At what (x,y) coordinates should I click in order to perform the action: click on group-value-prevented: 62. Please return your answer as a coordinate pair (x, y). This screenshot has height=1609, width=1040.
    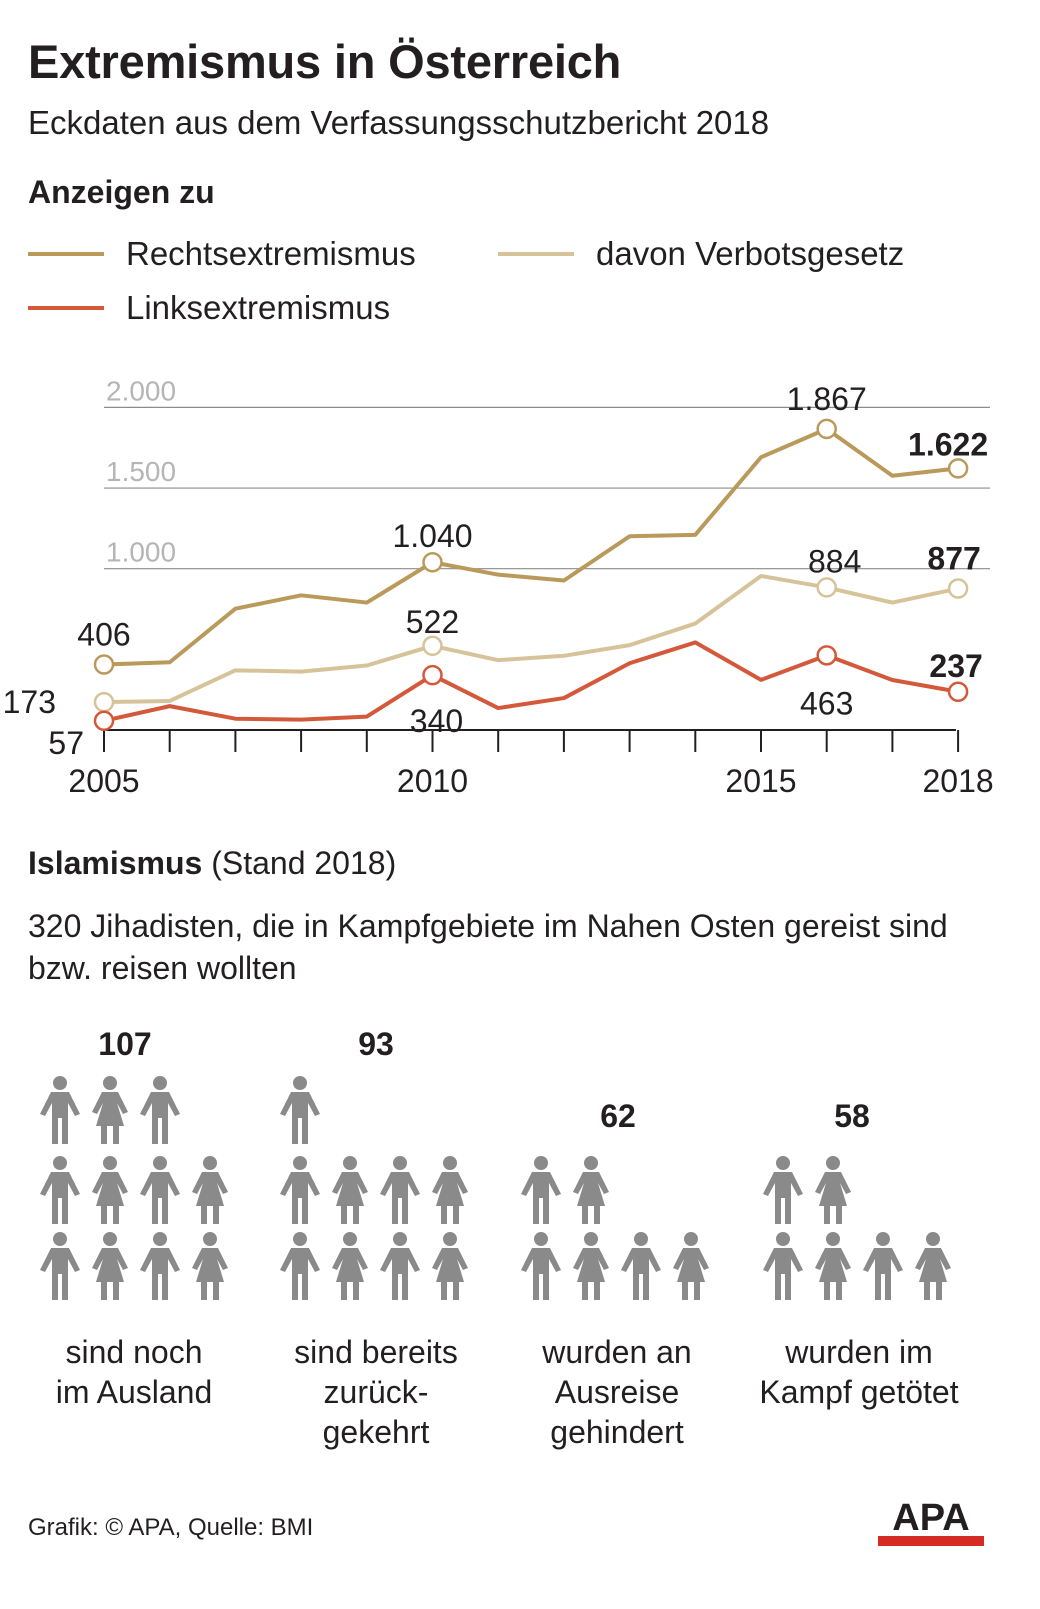
    Looking at the image, I should click on (618, 1116).